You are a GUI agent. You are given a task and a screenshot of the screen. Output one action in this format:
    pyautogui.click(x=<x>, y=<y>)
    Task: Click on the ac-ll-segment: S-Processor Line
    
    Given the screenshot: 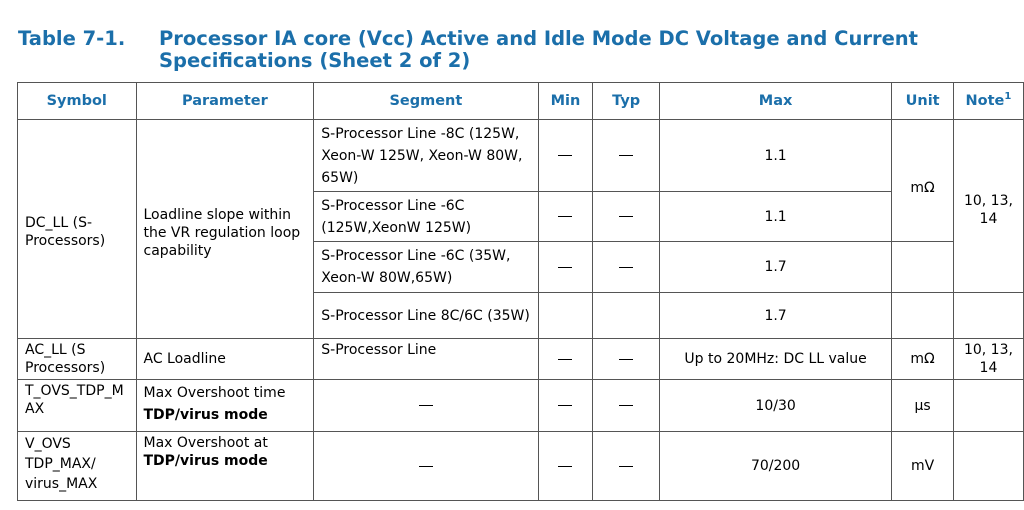 What is the action you would take?
    pyautogui.click(x=426, y=359)
    